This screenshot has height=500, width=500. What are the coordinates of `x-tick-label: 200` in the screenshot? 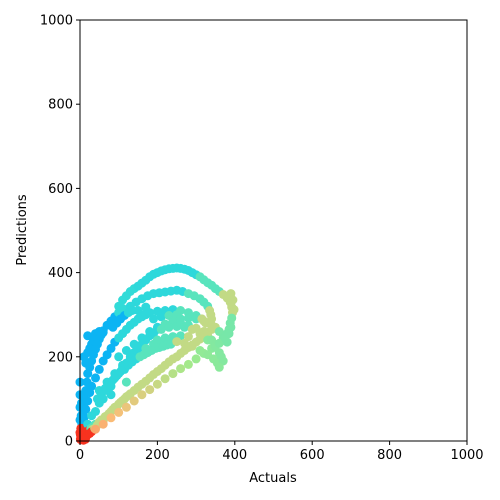 It's located at (157, 455).